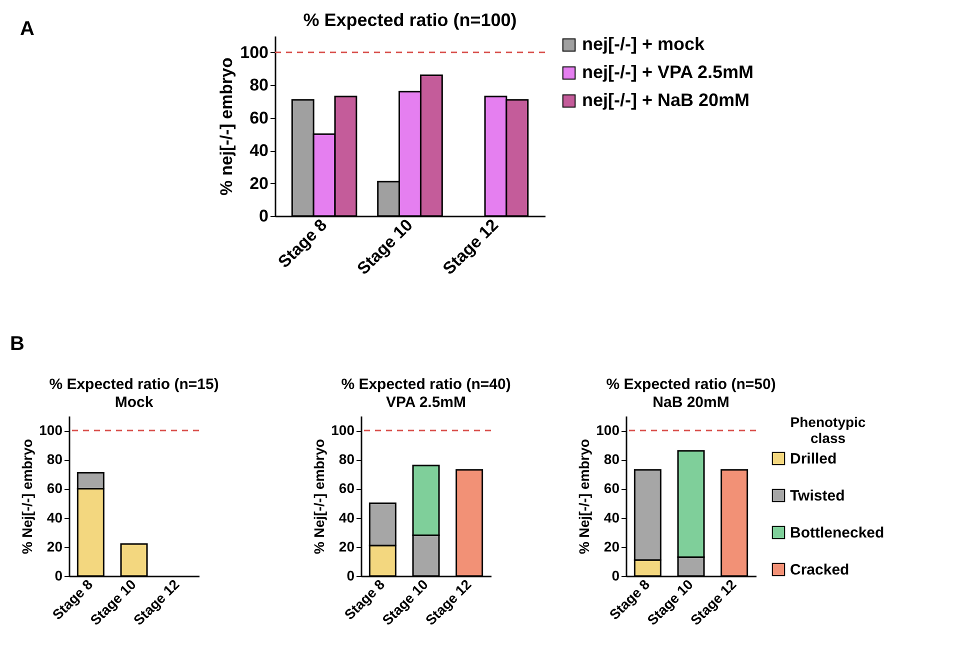  Describe the element at coordinates (668, 72) in the screenshot. I see `legend-label: nej[-/-] + VPA 2.5mM` at that location.